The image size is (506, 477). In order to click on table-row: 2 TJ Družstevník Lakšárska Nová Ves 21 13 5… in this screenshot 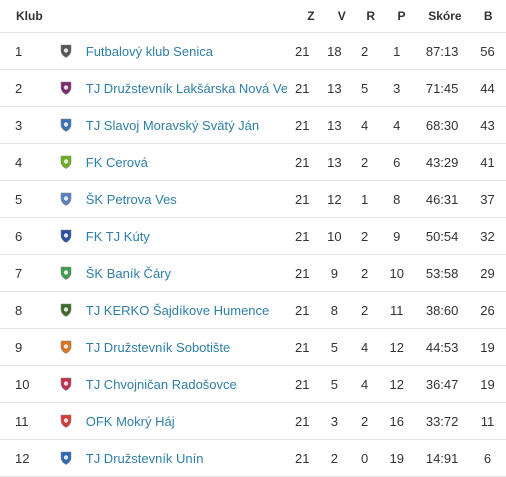, I will do `click(253, 88)`.